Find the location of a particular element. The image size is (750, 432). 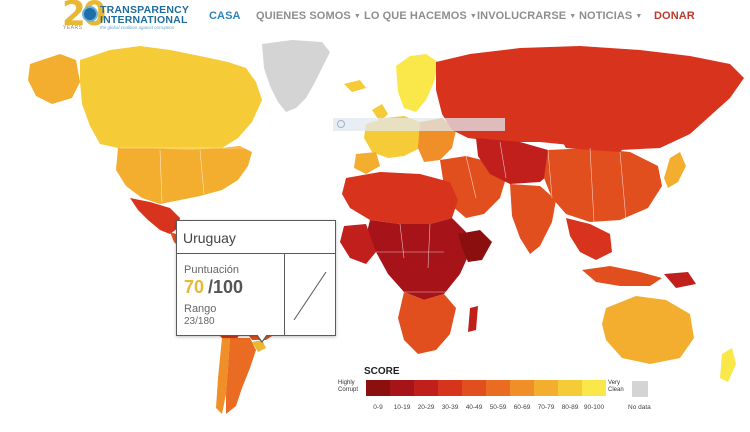

legend-range-label: 40-49 is located at coordinates (474, 407).